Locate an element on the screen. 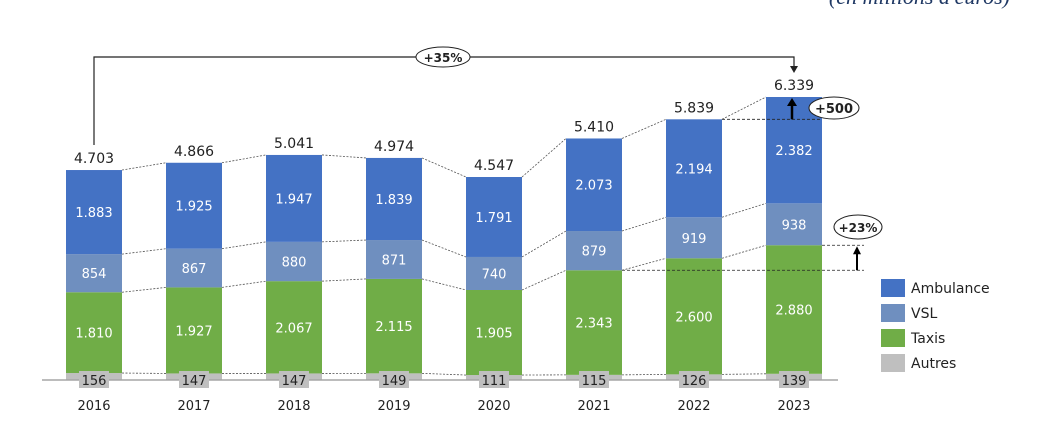  value-label-taxis: 2.067 is located at coordinates (293, 328).